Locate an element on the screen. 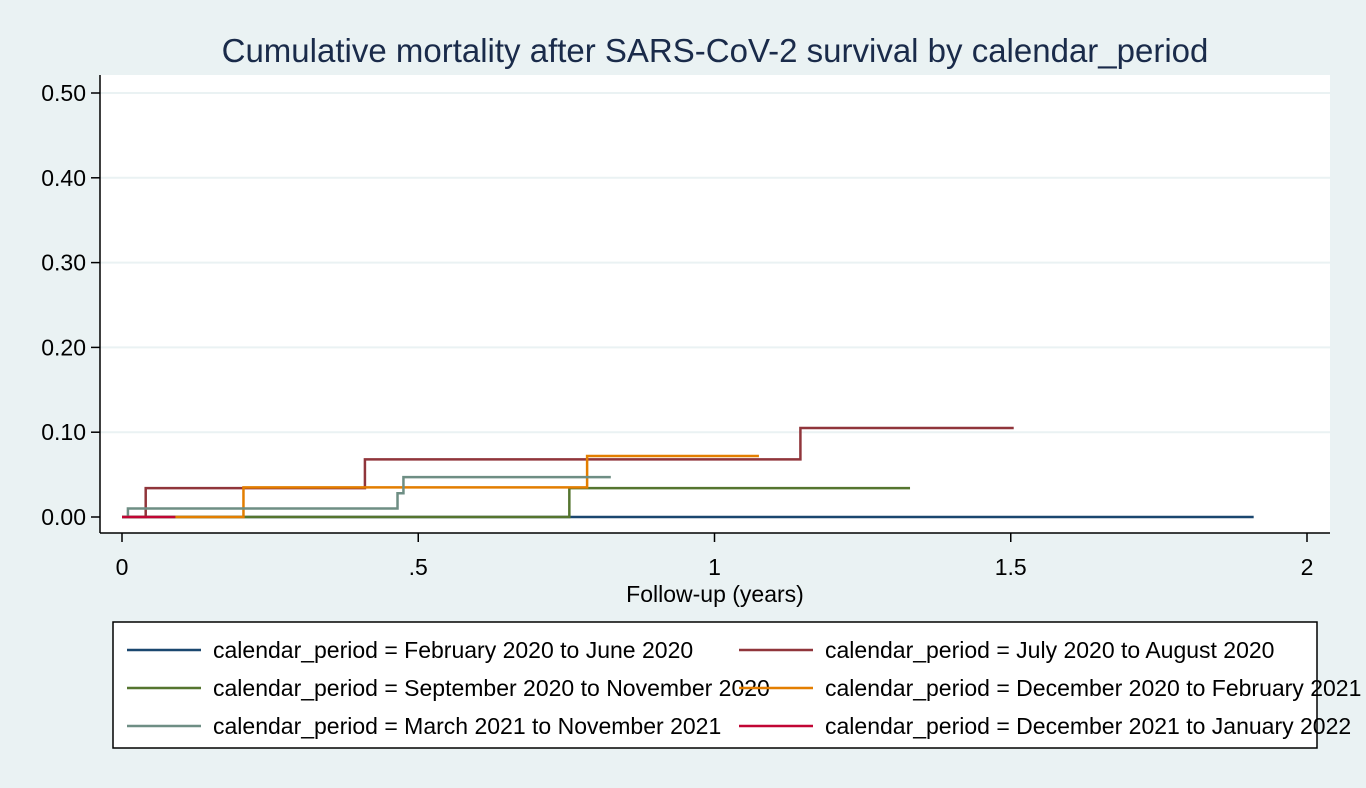  y-tick-label: 0.30 is located at coordinates (63, 263).